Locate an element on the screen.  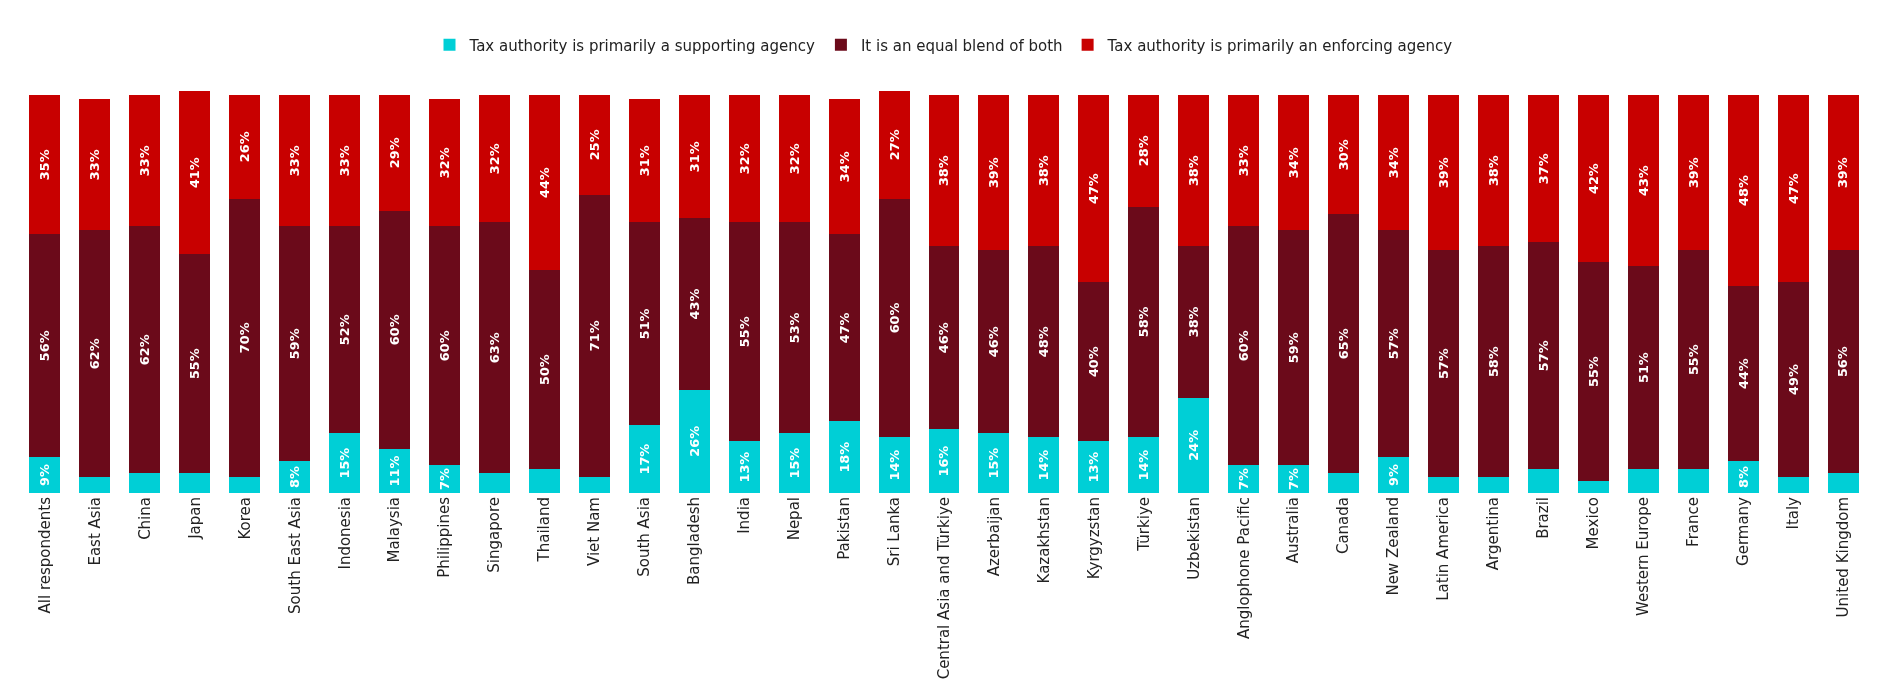
data-label: 48% is located at coordinates (1743, 191).